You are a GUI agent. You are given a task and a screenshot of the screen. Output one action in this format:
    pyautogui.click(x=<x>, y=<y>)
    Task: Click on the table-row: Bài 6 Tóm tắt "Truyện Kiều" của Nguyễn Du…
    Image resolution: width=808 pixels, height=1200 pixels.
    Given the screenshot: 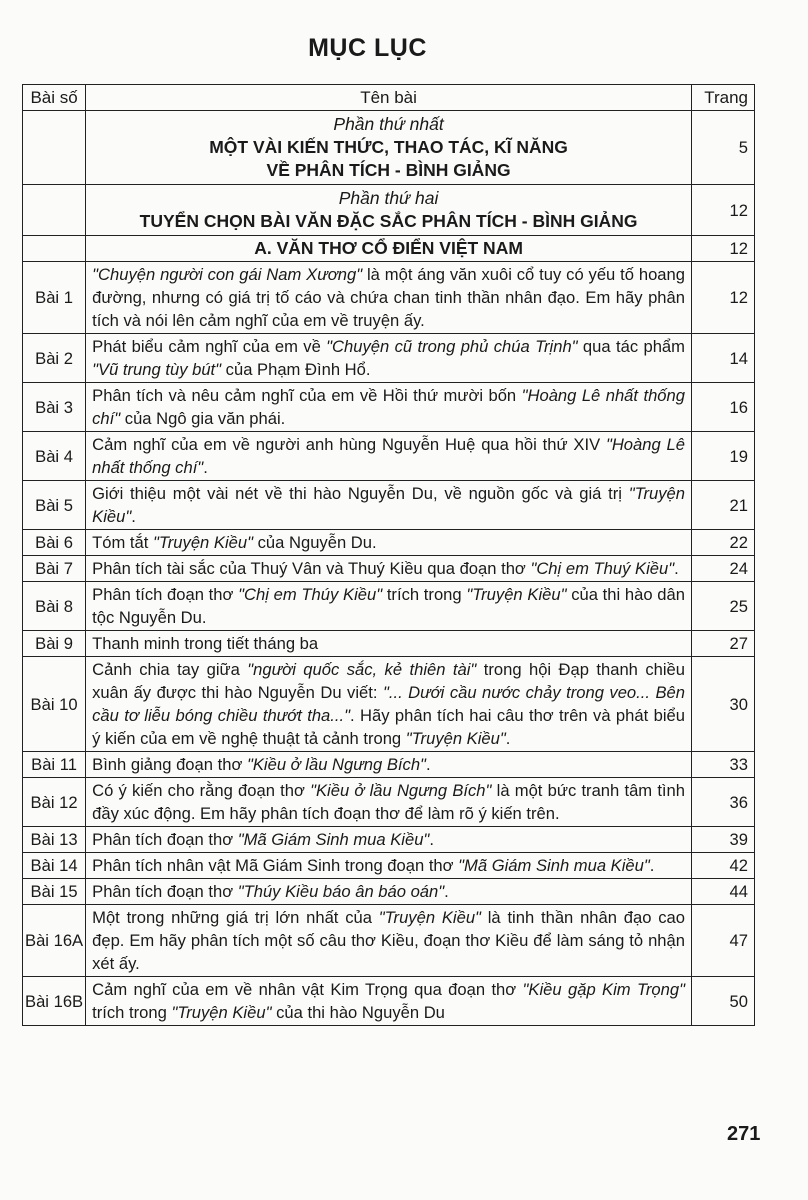 What is the action you would take?
    pyautogui.click(x=388, y=542)
    